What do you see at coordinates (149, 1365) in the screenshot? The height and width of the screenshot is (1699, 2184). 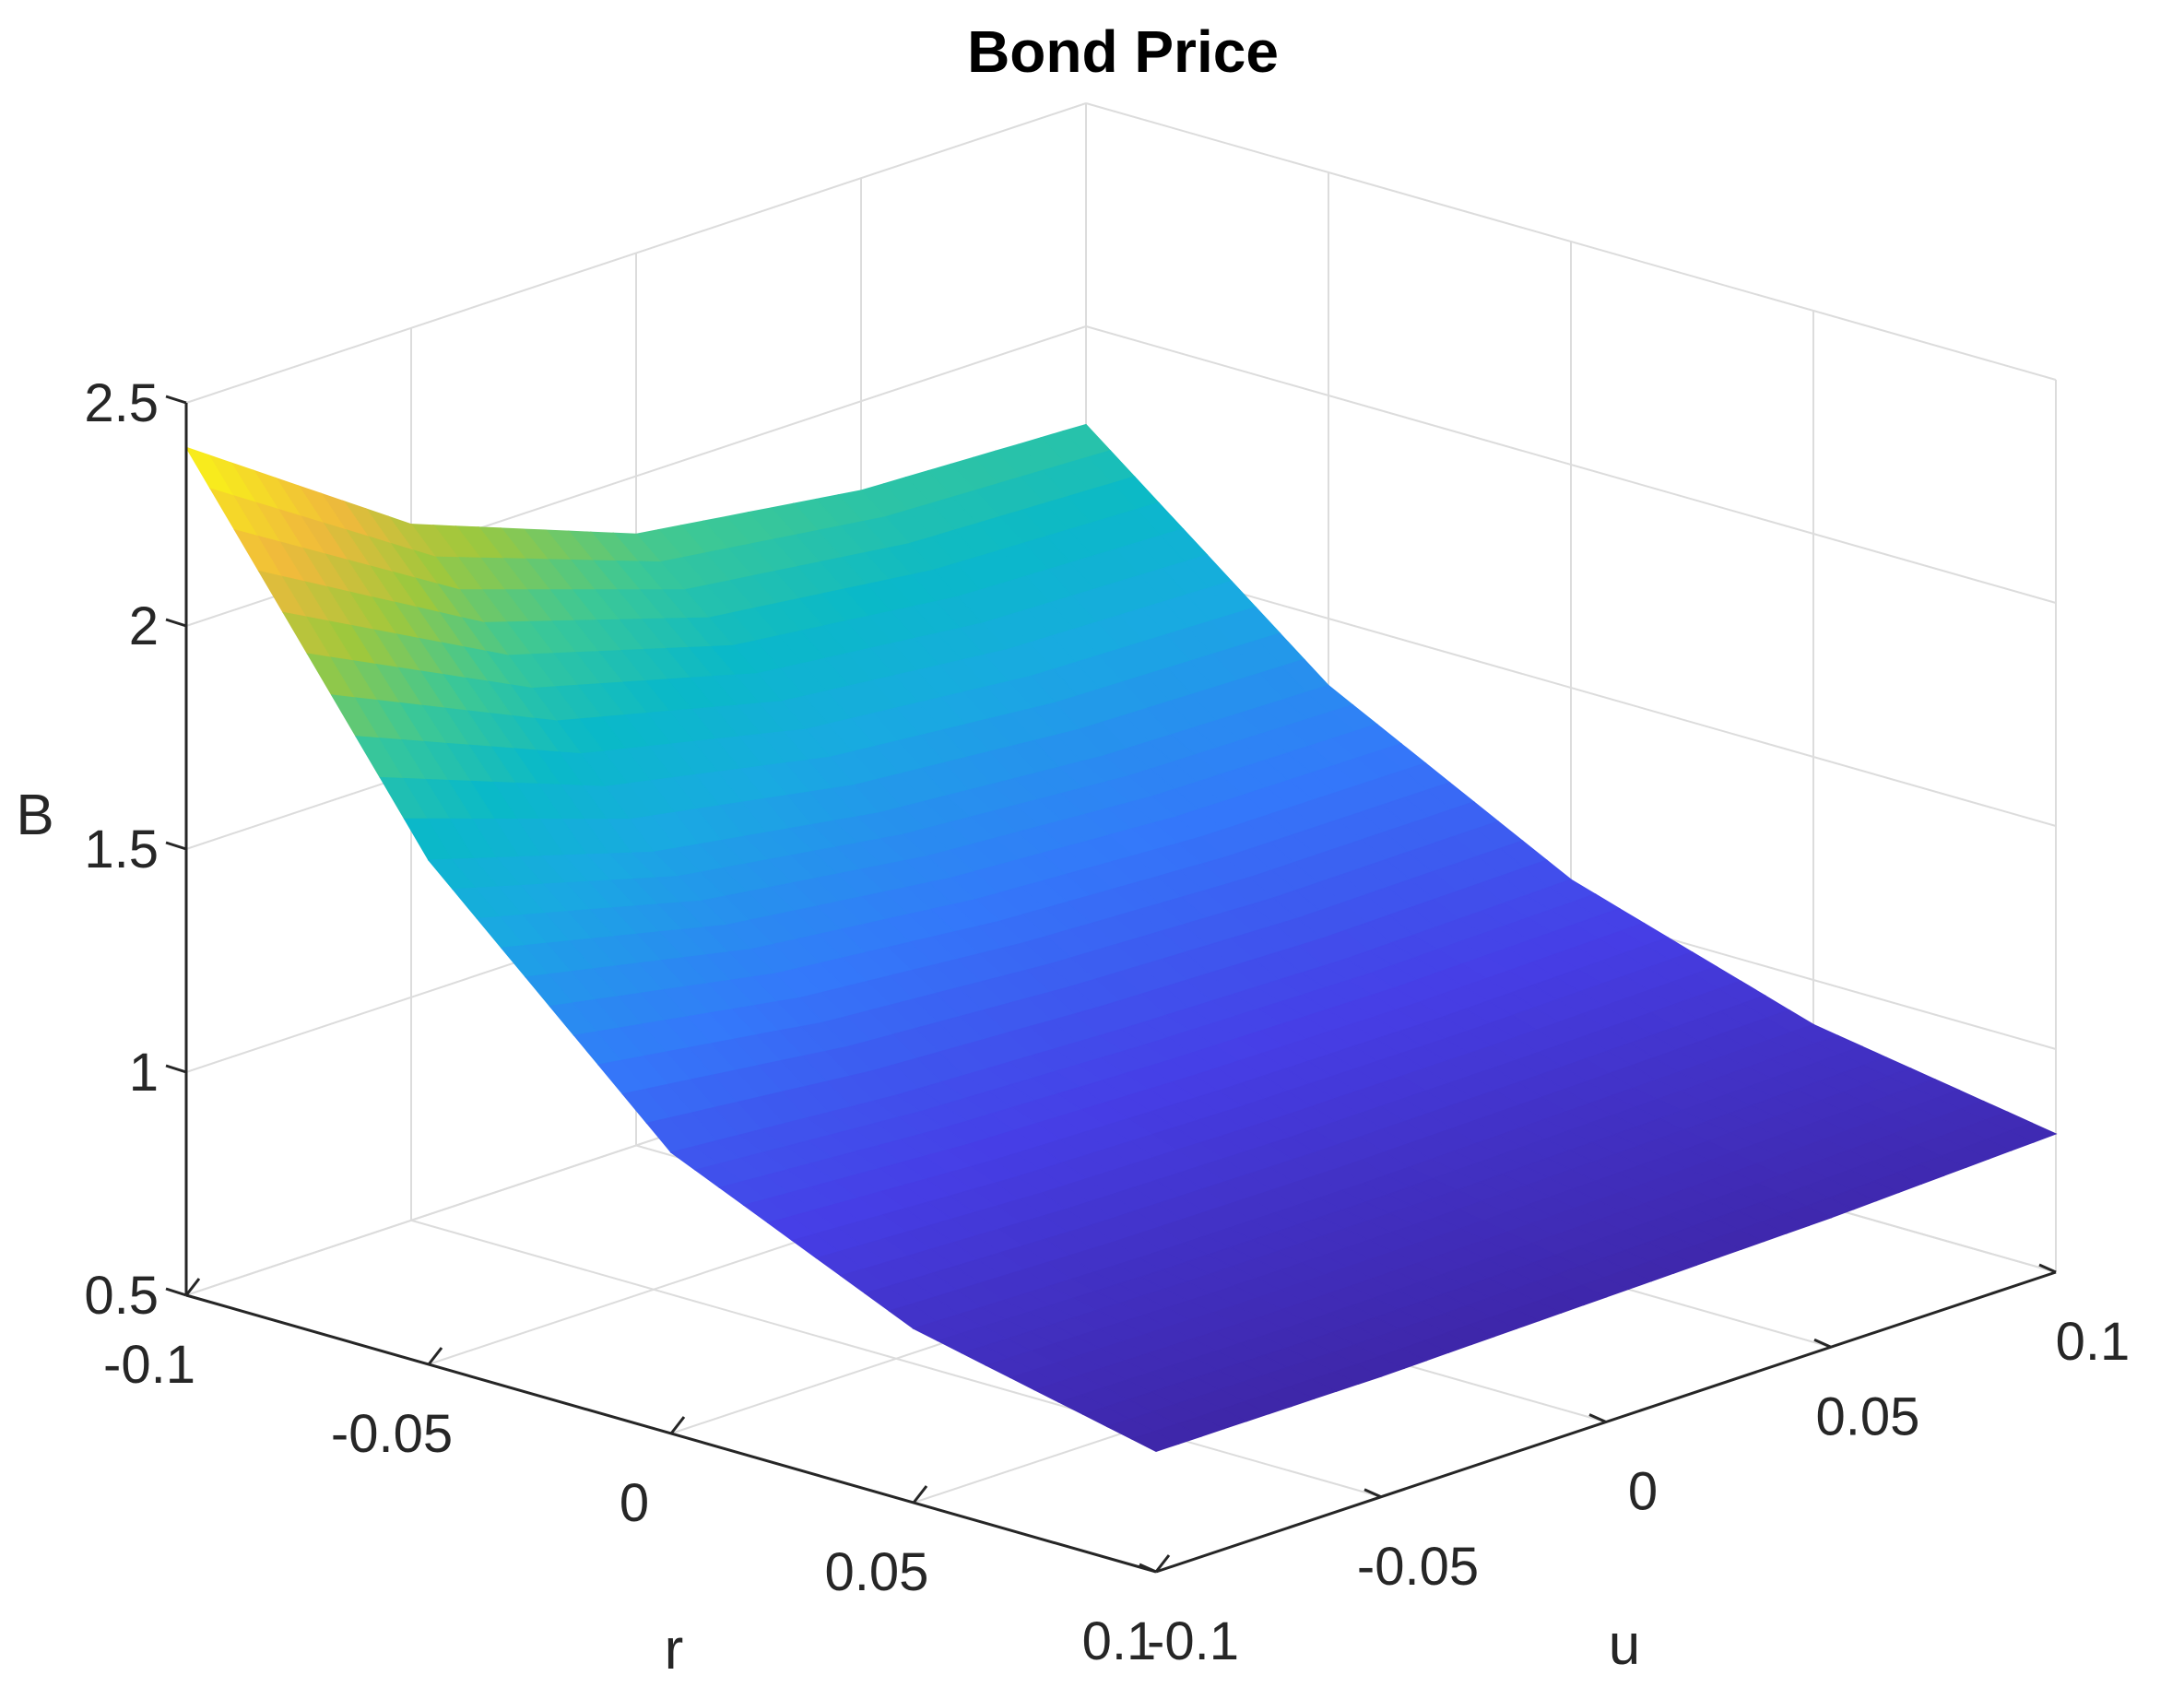 I see `x-tick-label-0: -0.1` at bounding box center [149, 1365].